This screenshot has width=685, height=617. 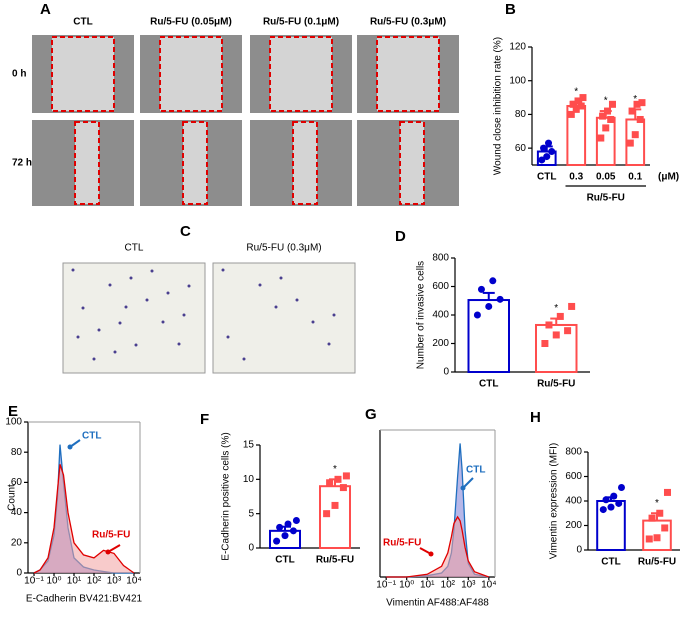 What do you see at coordinates (371, 414) in the screenshot?
I see `panel-label: G` at bounding box center [371, 414].